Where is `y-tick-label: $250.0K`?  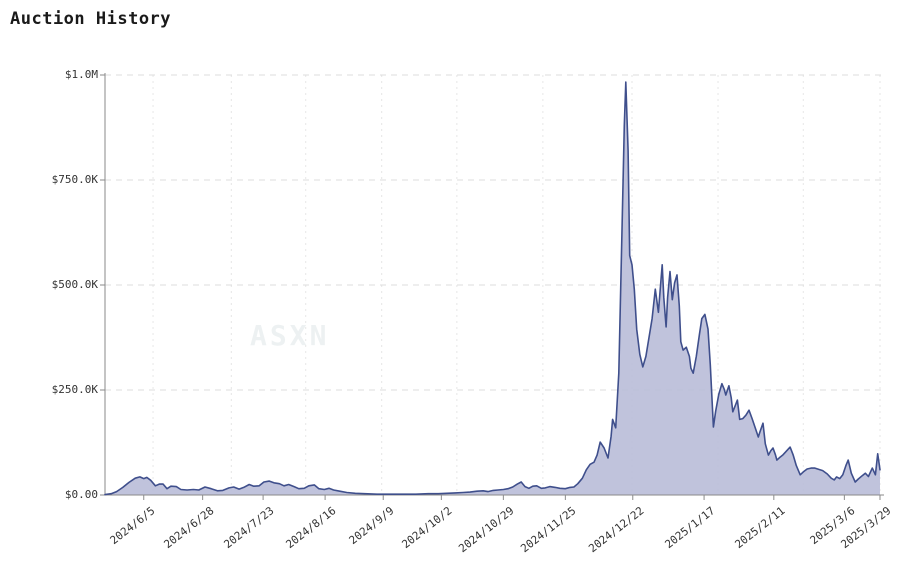 y-tick-label: $250.0K is located at coordinates (74, 389).